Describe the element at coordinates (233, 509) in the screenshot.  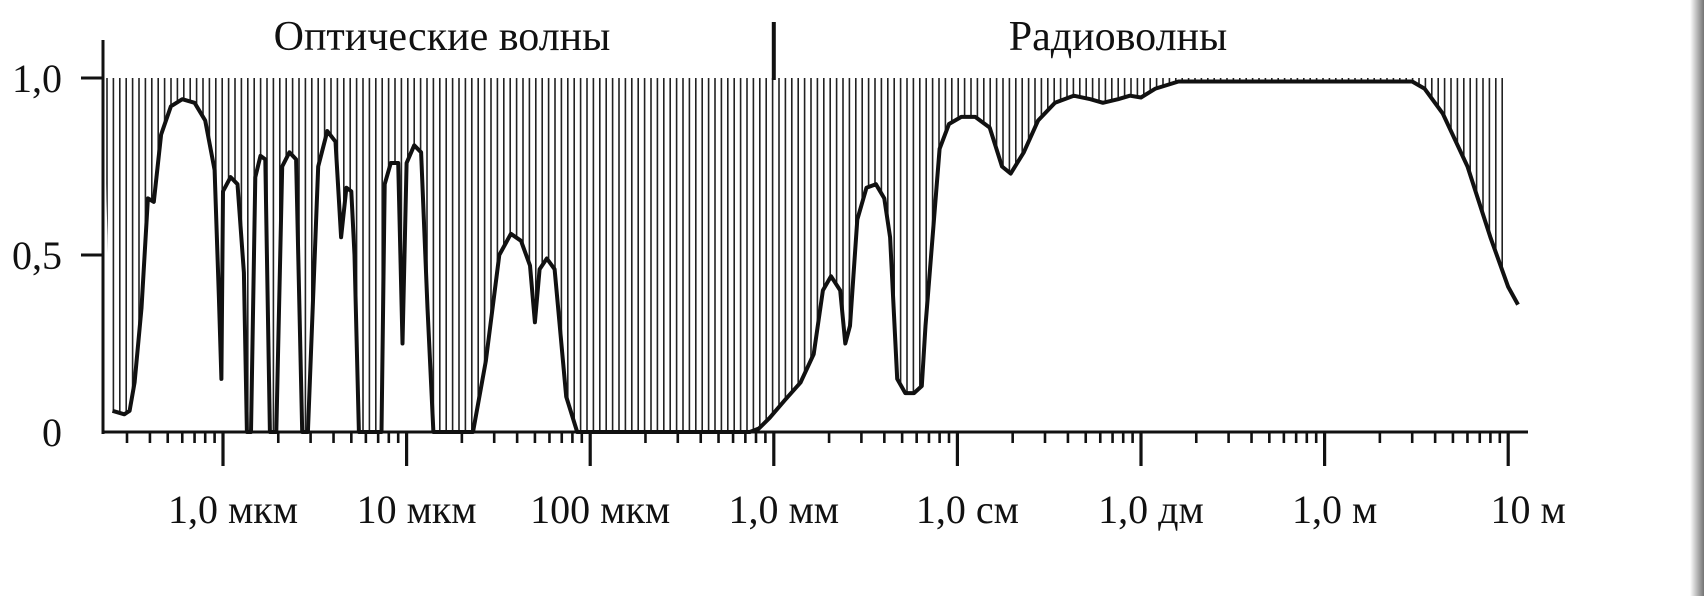
I see `x-tick-label: 1,0 мкм` at that location.